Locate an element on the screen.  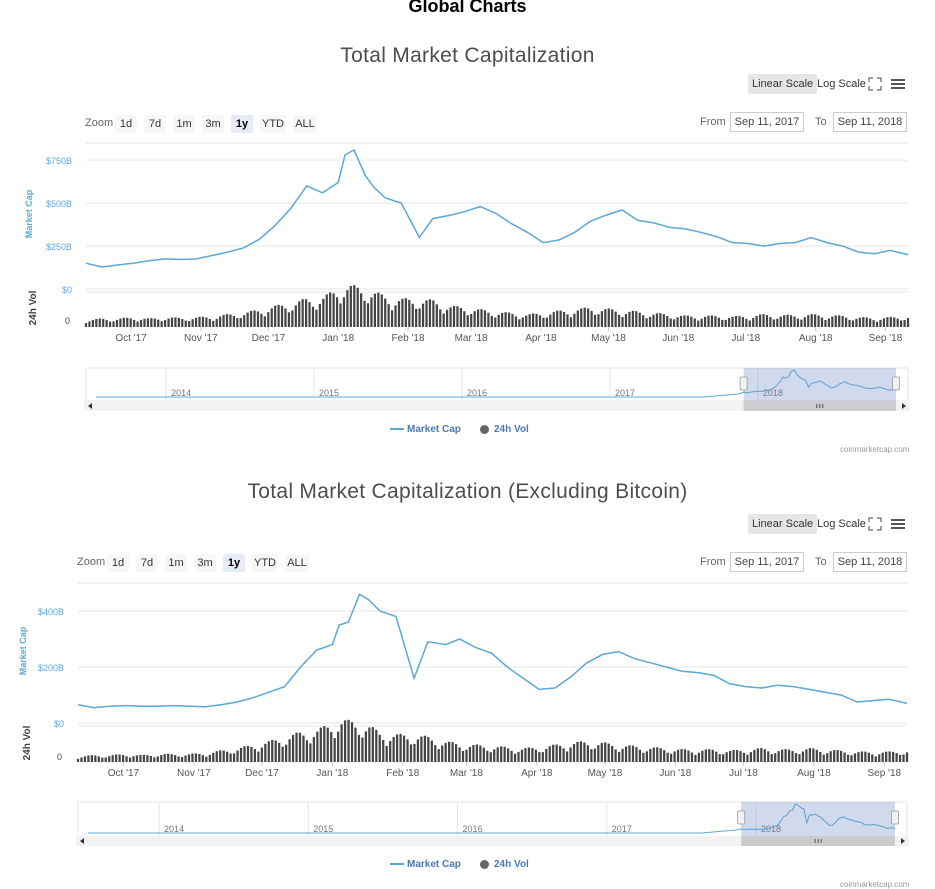
legend-24h-vol-label: 24h Vol is located at coordinates (511, 864).